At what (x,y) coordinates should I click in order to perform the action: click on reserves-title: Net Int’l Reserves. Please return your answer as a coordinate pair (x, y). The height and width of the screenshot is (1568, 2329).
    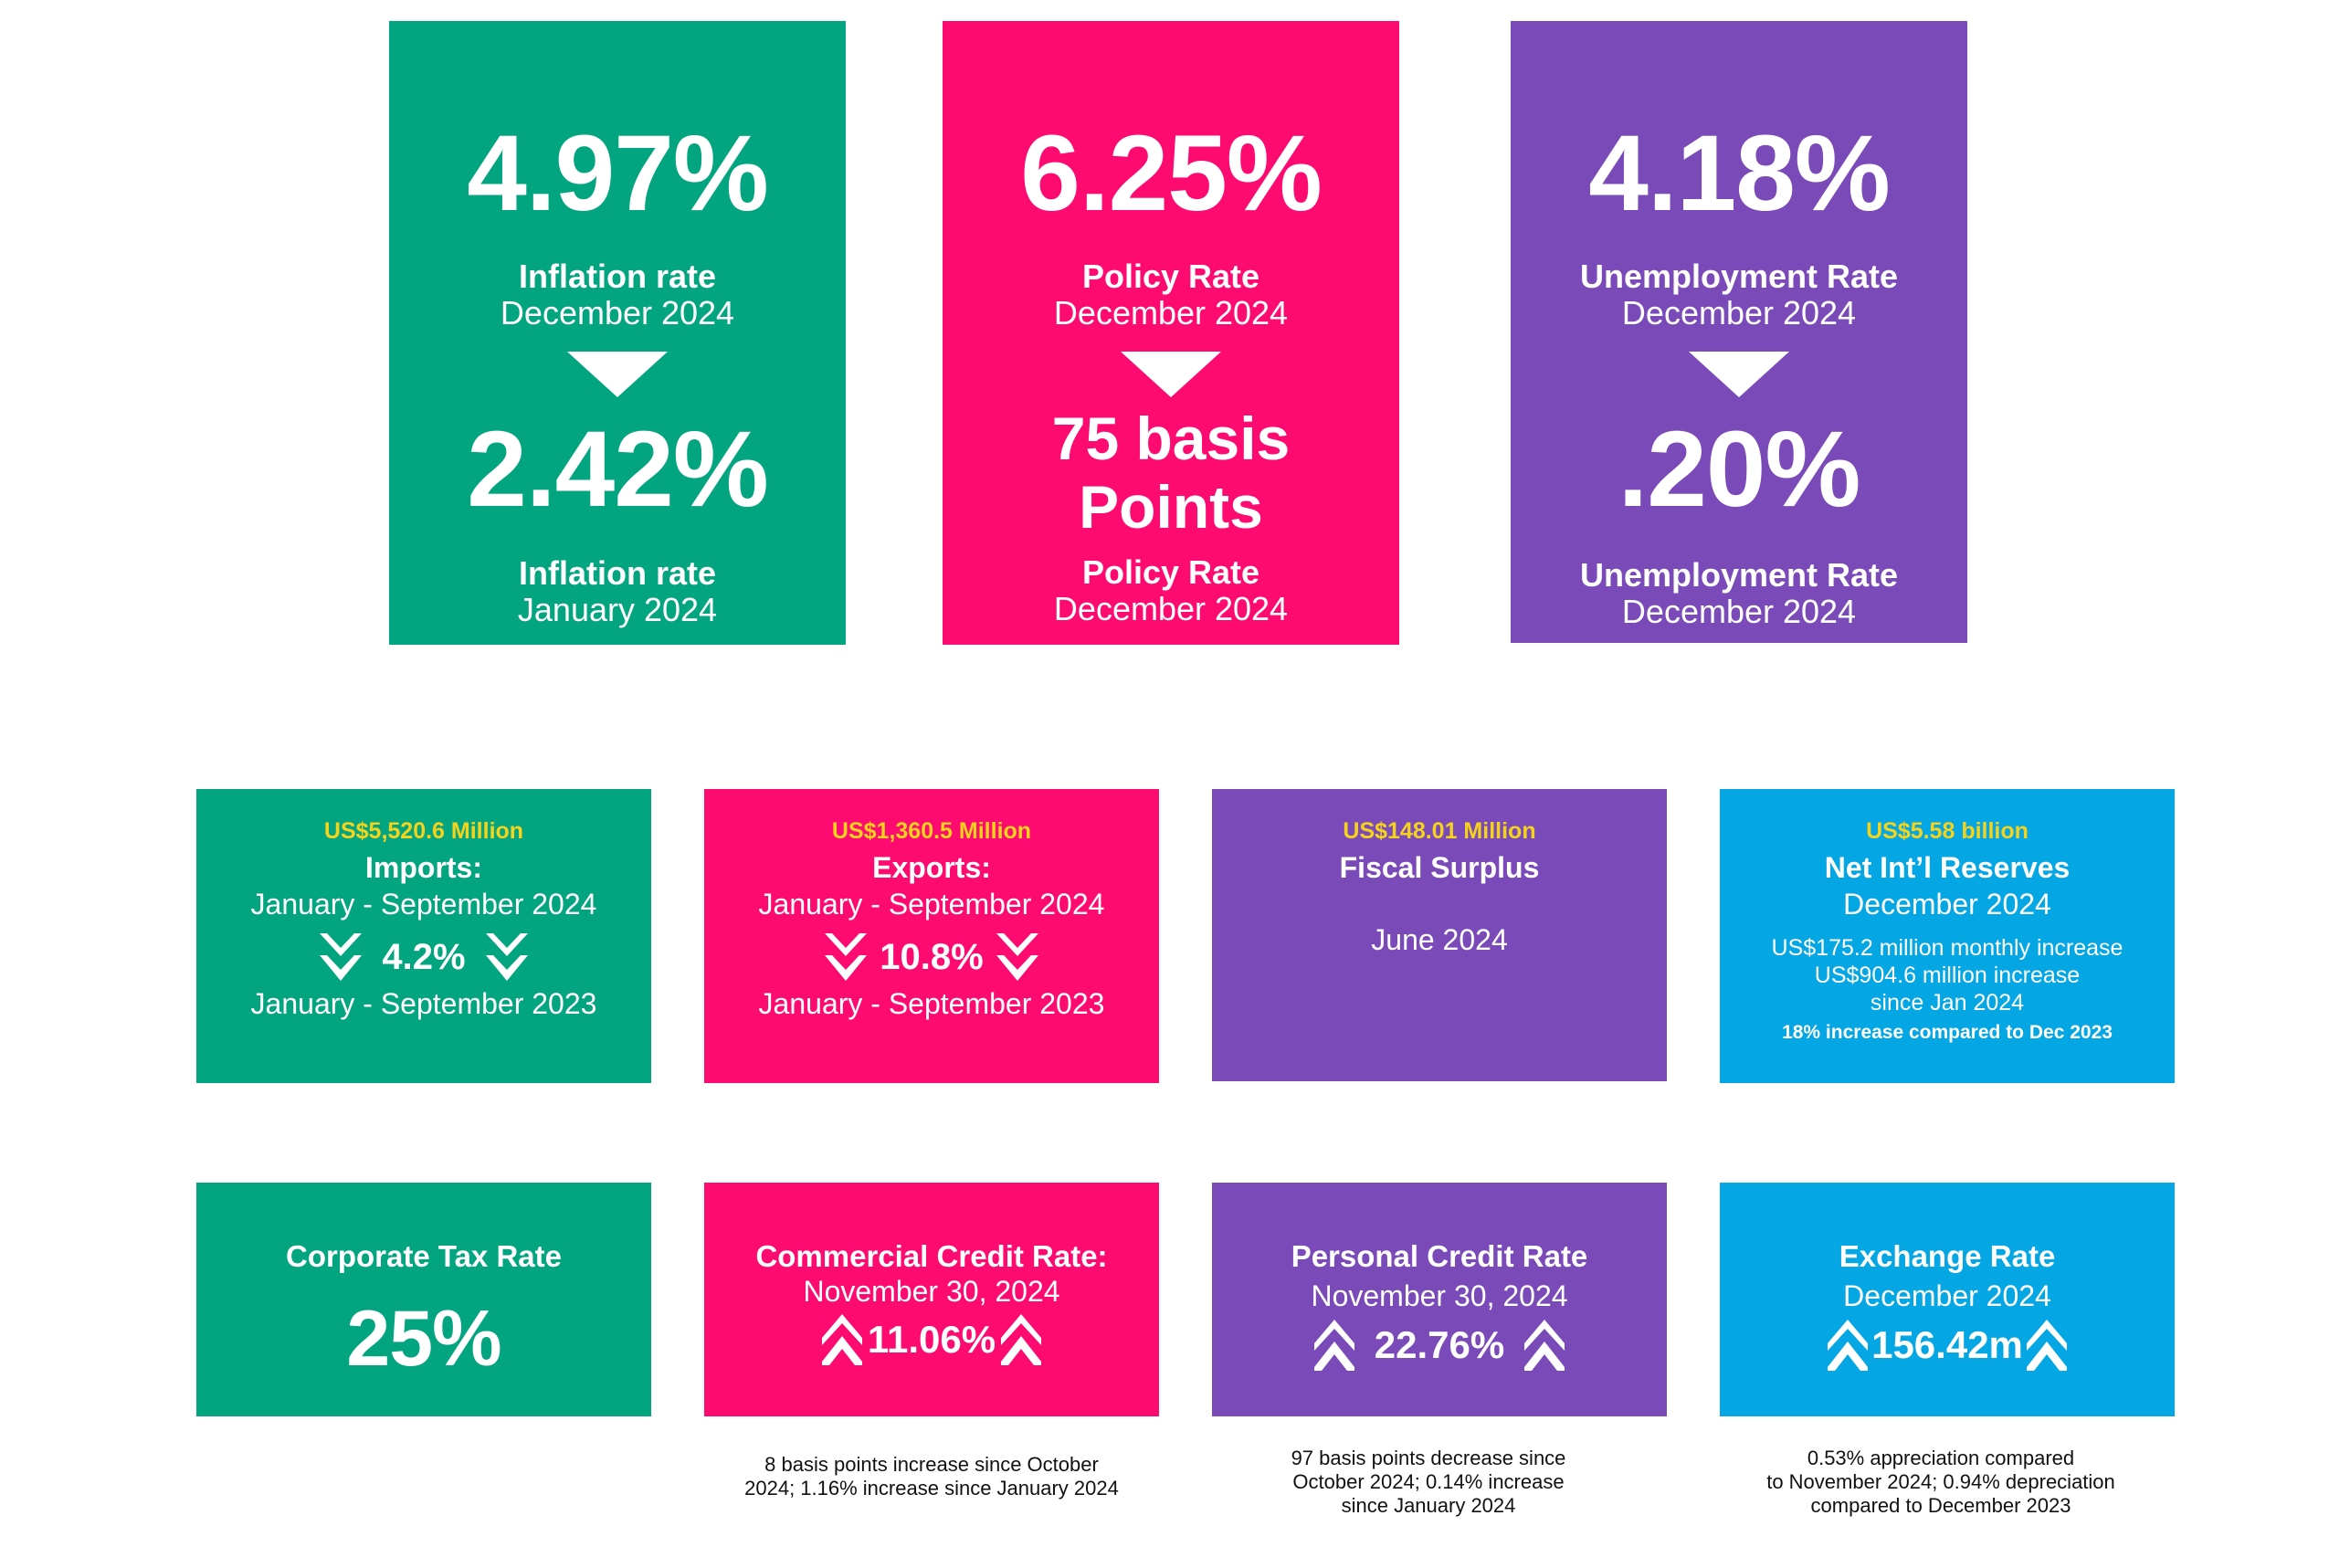
    Looking at the image, I should click on (1948, 867).